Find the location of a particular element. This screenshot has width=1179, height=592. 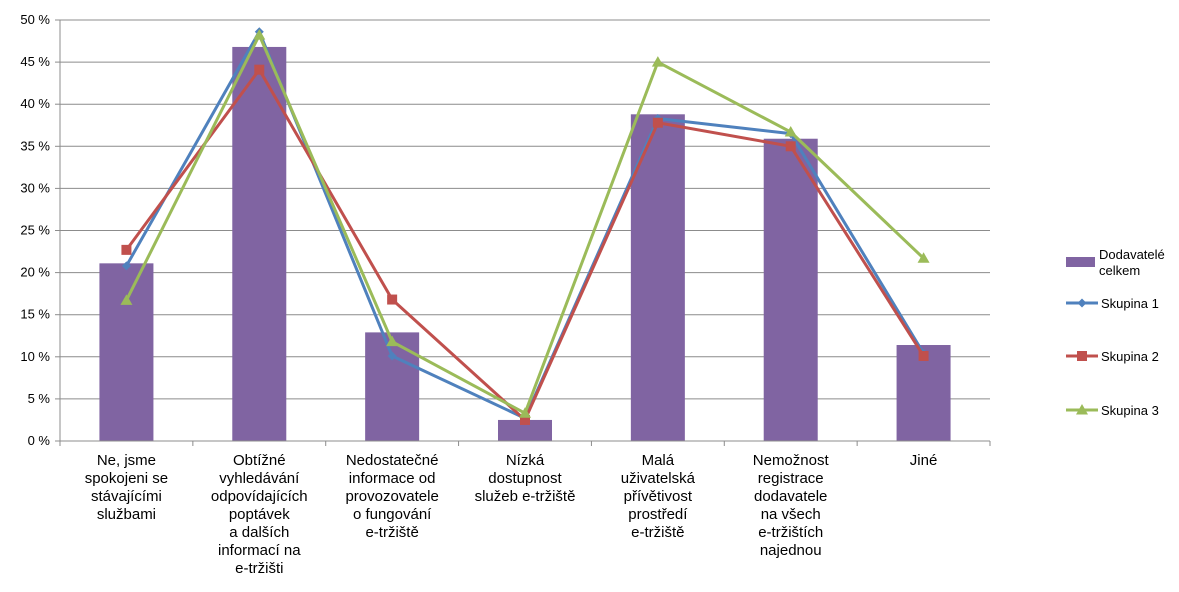

legend-label: Skupina 2 is located at coordinates (1130, 356).